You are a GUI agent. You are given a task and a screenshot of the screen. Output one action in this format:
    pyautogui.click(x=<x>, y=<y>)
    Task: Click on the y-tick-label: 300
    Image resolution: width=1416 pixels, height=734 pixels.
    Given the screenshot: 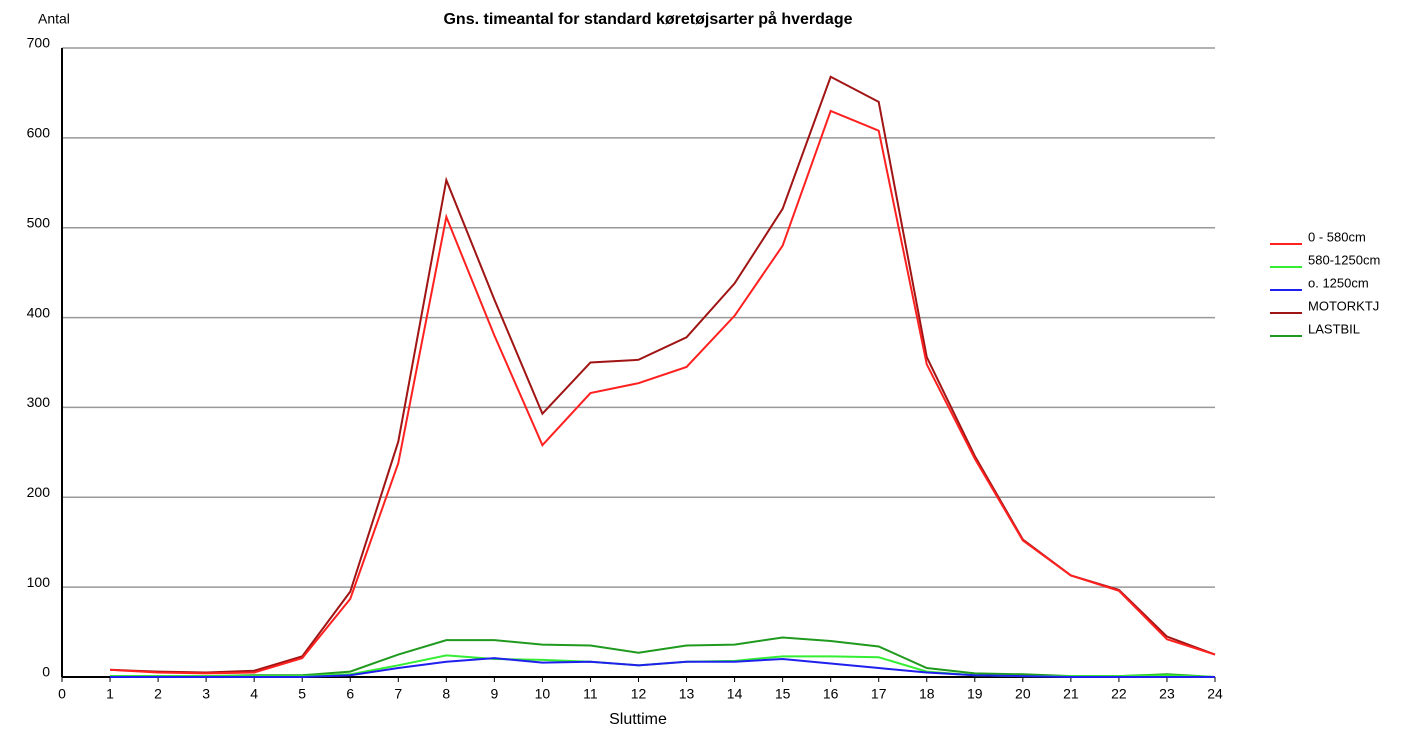 What is the action you would take?
    pyautogui.click(x=39, y=402)
    